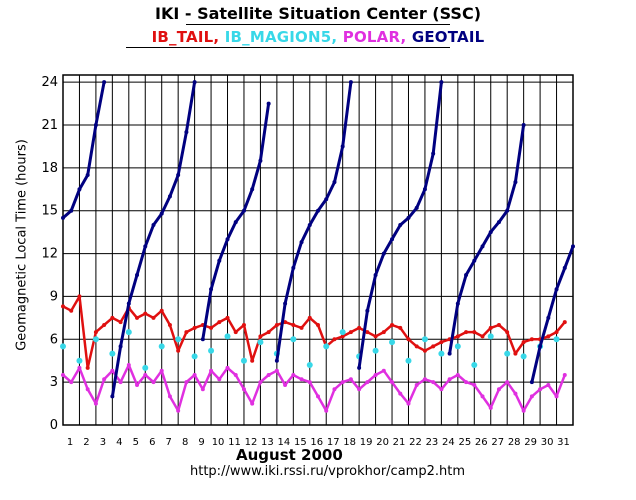 The image size is (636, 500). Describe the element at coordinates (54, 339) in the screenshot. I see `y-tick-label: 6` at that location.